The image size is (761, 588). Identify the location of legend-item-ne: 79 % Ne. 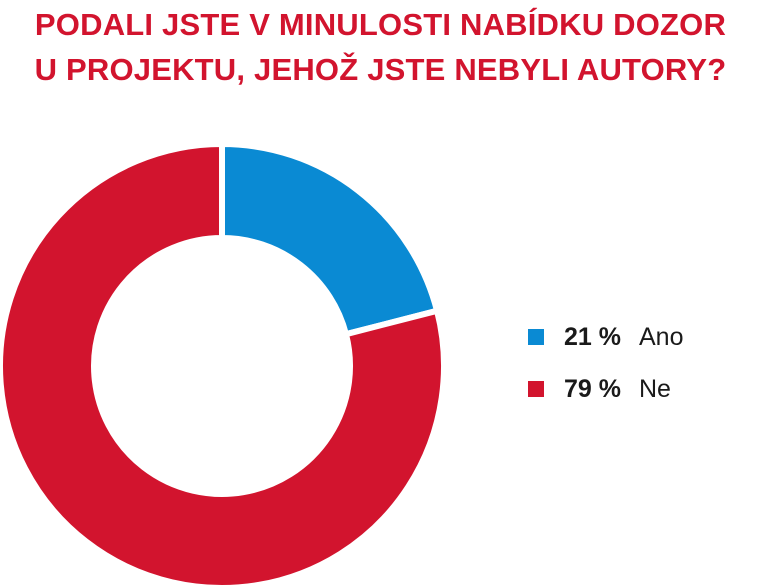
(605, 389).